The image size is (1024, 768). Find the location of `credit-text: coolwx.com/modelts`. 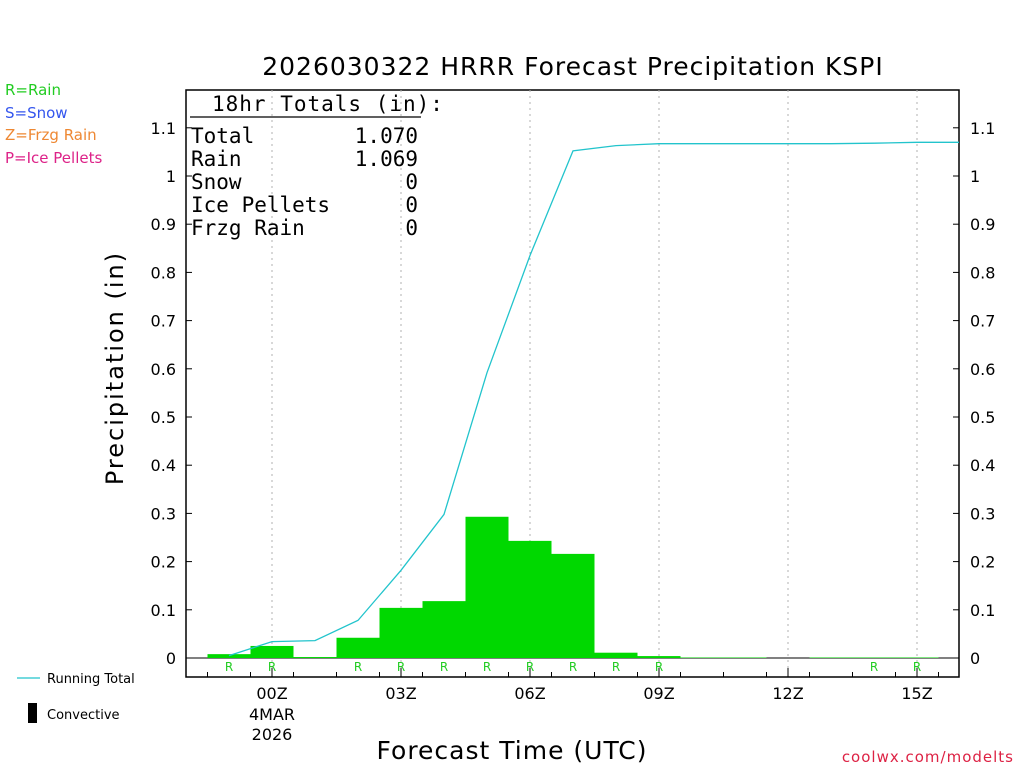

credit-text: coolwx.com/modelts is located at coordinates (928, 757).